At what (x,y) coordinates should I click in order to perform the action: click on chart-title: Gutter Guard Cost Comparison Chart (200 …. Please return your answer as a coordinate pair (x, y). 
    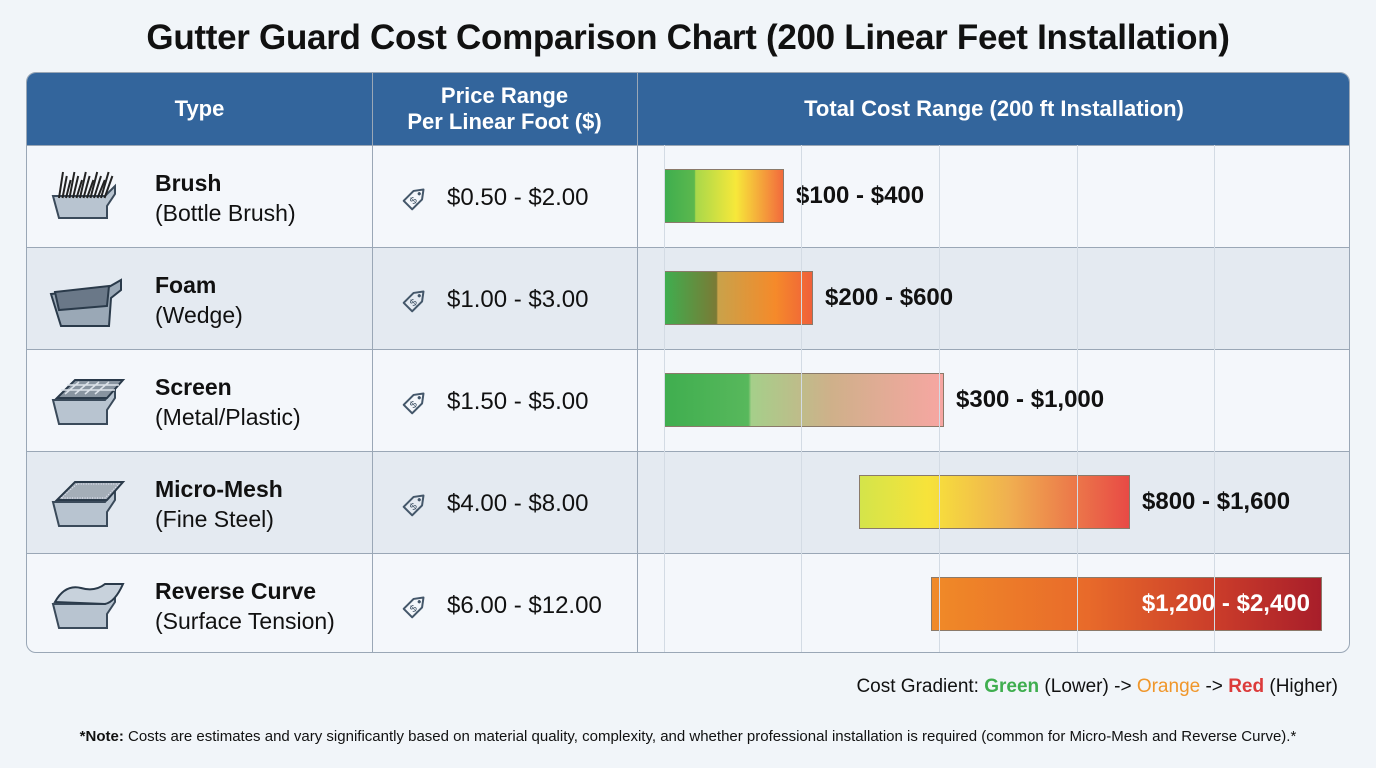
    Looking at the image, I should click on (688, 37).